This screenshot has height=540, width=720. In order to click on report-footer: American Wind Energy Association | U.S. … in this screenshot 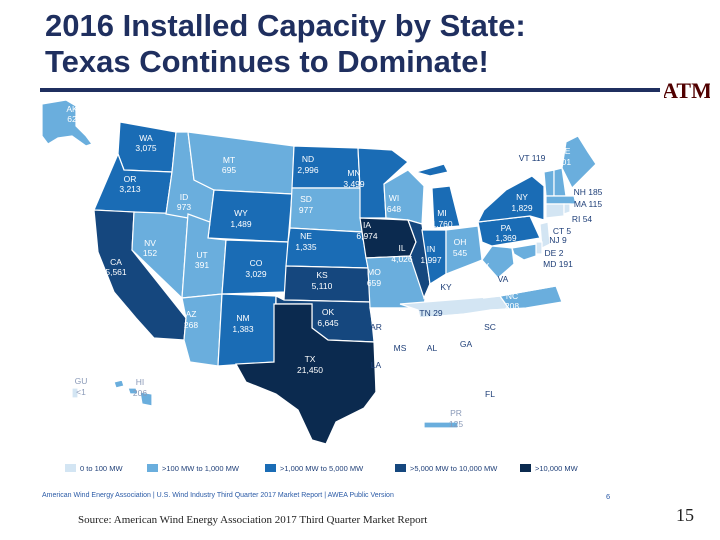, I will do `click(218, 495)`.